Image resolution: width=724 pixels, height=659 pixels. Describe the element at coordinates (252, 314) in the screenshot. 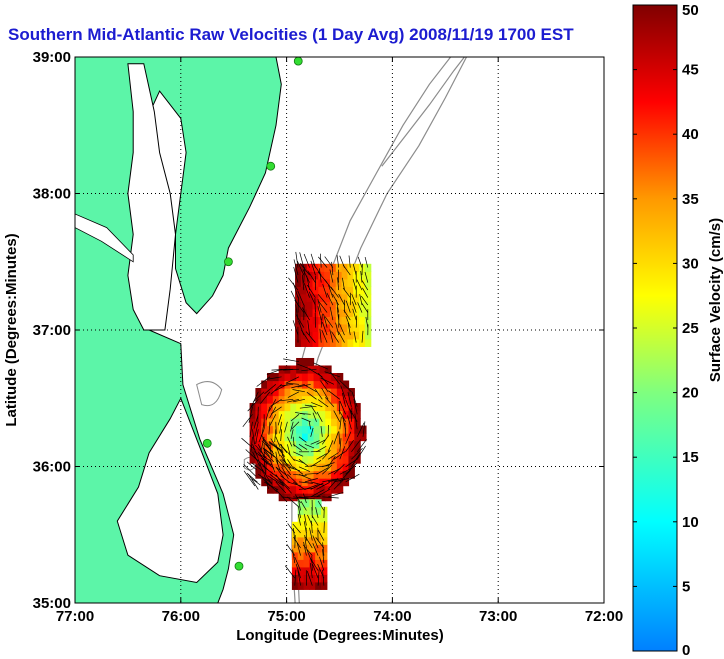

I see `radar-stations` at that location.